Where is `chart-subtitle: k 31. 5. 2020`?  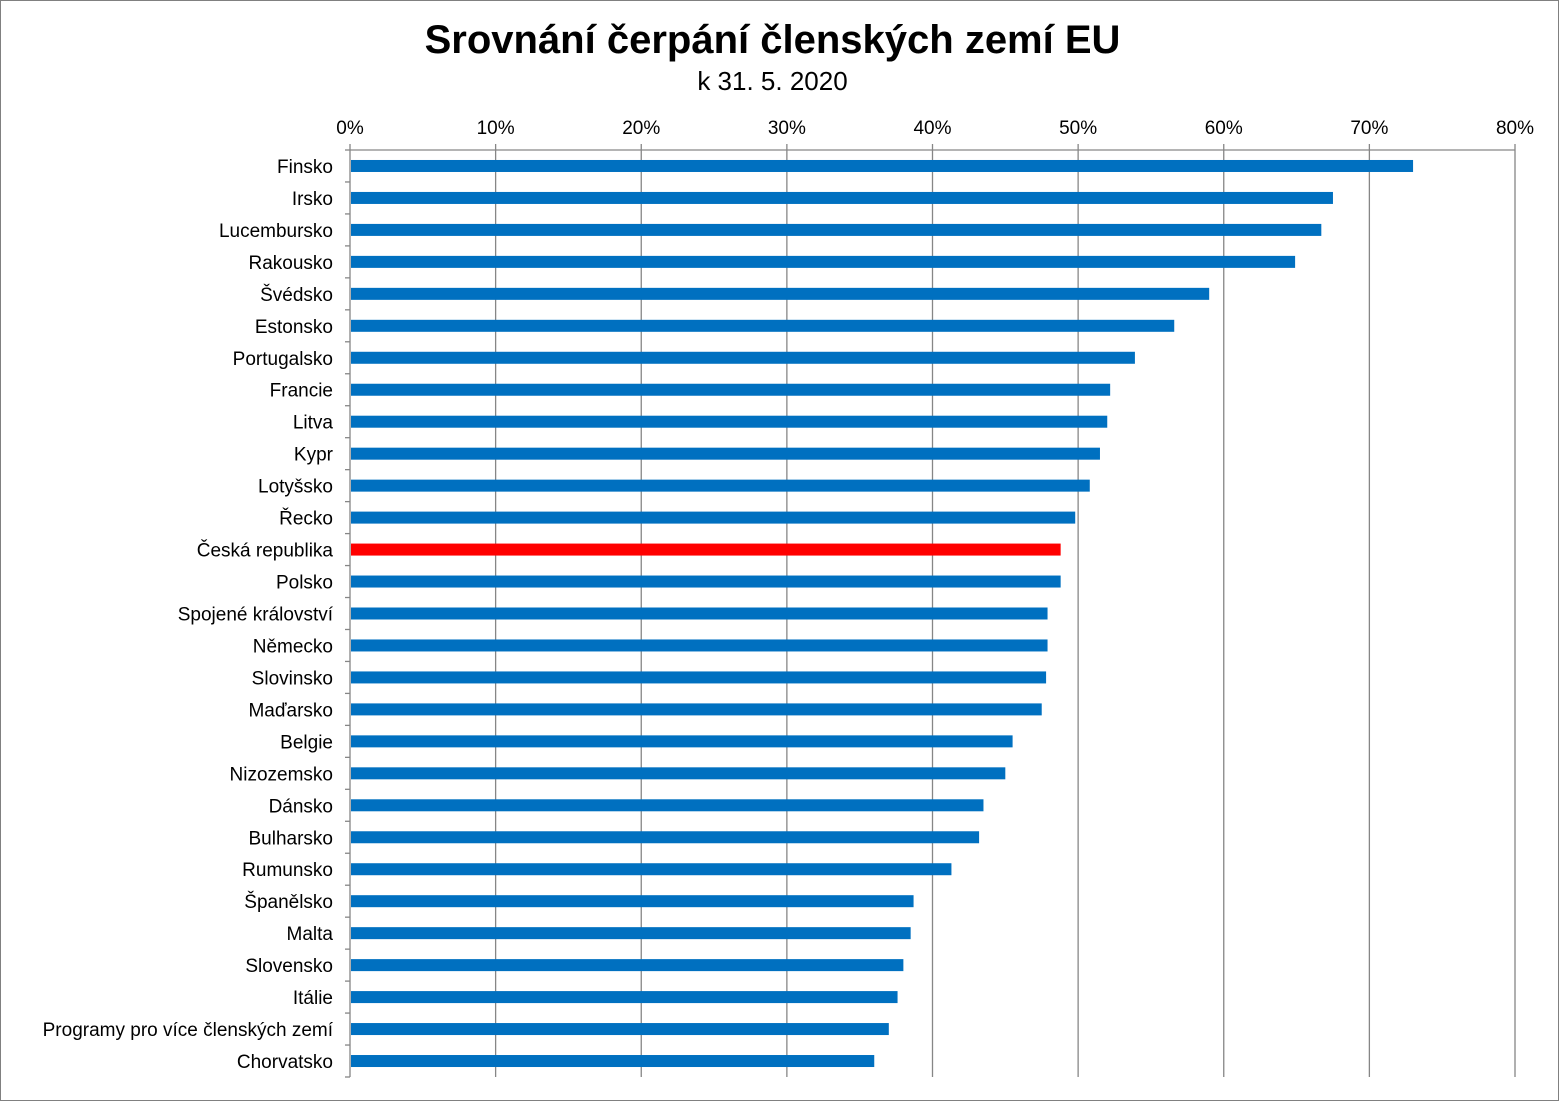
chart-subtitle: k 31. 5. 2020 is located at coordinates (772, 81).